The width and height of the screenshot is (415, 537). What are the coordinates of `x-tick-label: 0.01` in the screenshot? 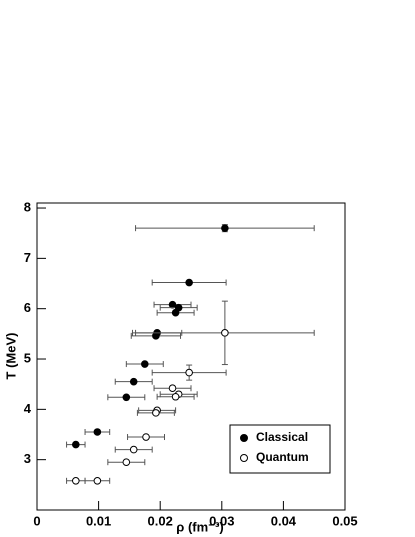 It's located at (98, 520).